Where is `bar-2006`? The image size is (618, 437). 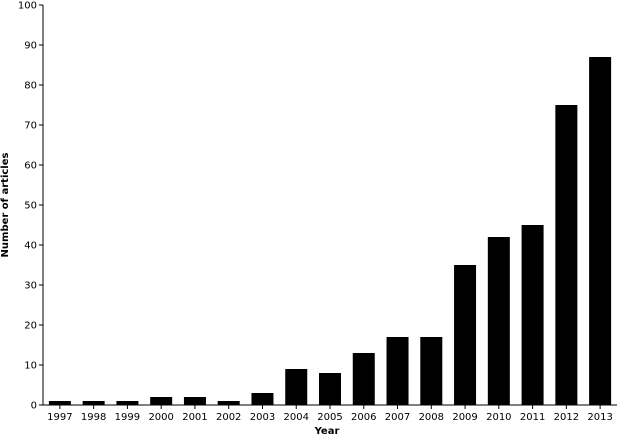
bar-2006 is located at coordinates (363, 379).